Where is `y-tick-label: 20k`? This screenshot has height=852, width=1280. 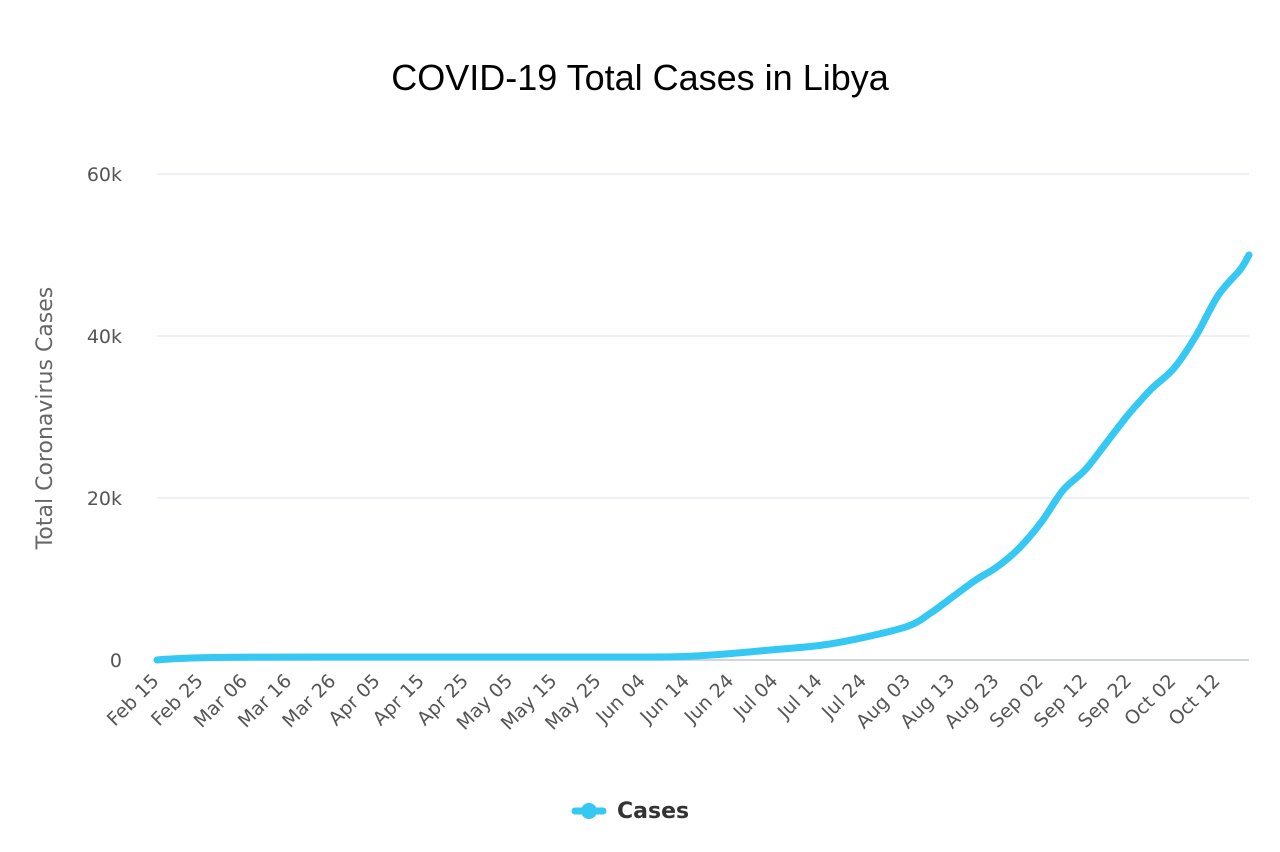 y-tick-label: 20k is located at coordinates (104, 499).